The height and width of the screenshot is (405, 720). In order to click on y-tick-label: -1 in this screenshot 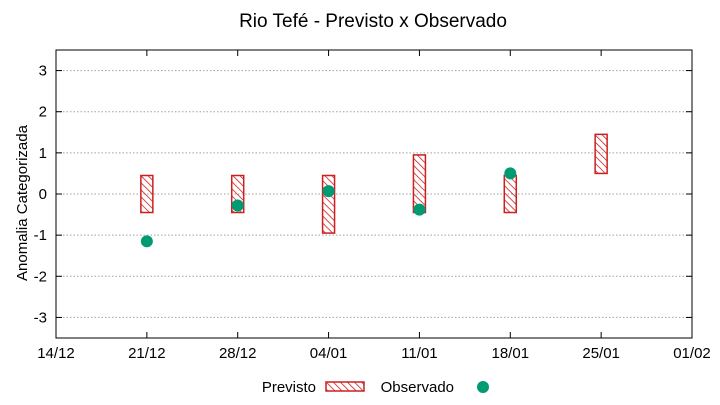, I will do `click(40, 235)`.